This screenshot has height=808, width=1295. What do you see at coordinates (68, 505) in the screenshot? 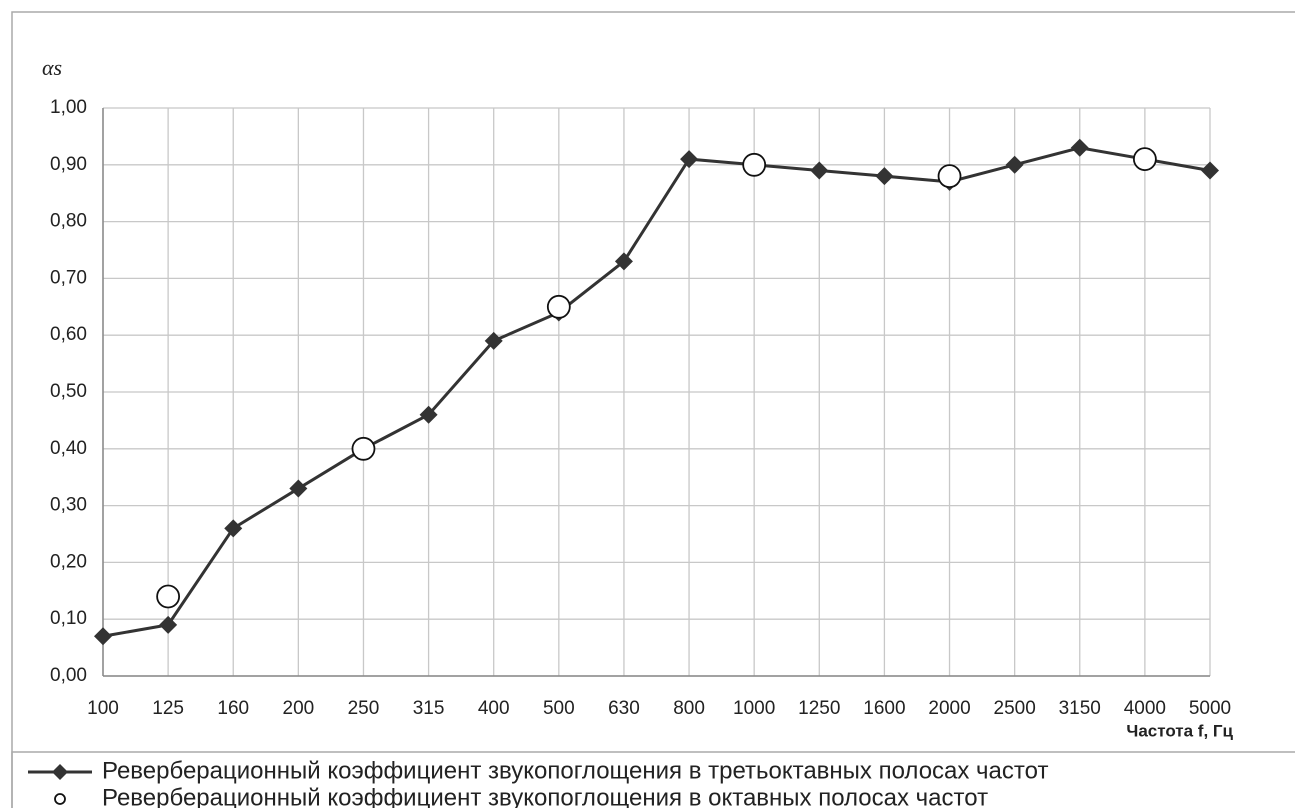
I see `y-tick-label: 0,30` at bounding box center [68, 505].